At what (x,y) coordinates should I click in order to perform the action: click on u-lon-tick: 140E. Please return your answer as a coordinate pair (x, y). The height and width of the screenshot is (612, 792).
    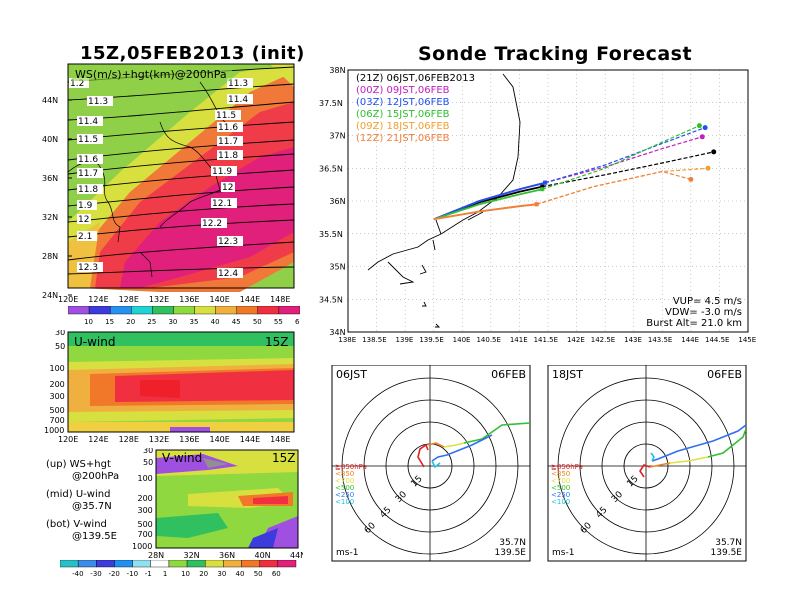
    Looking at the image, I should click on (220, 439).